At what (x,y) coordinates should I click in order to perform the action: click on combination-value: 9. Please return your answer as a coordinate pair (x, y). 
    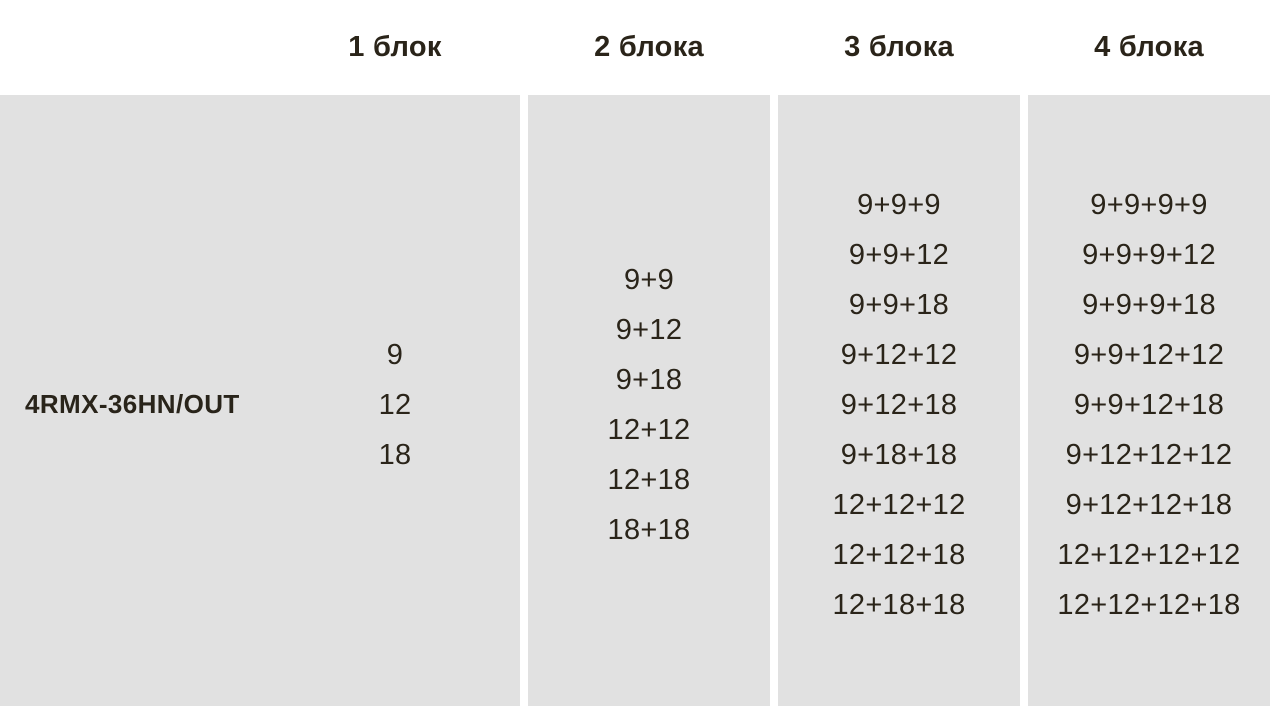
    Looking at the image, I should click on (395, 354).